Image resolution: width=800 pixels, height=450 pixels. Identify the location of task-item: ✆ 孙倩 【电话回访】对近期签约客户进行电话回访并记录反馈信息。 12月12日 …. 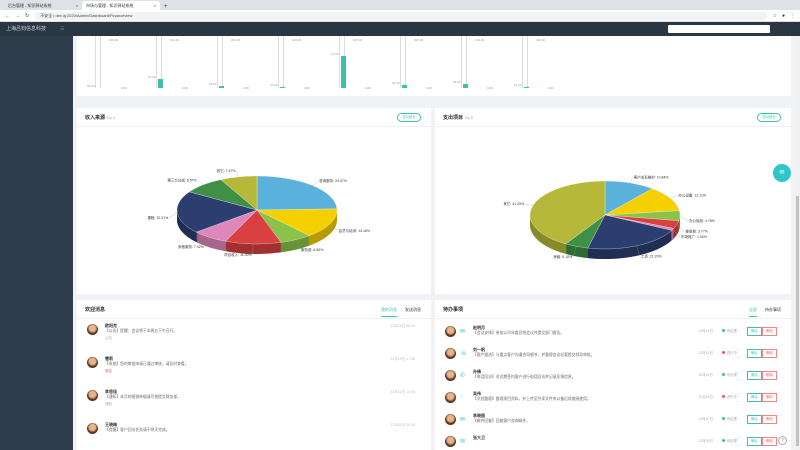
(613, 379).